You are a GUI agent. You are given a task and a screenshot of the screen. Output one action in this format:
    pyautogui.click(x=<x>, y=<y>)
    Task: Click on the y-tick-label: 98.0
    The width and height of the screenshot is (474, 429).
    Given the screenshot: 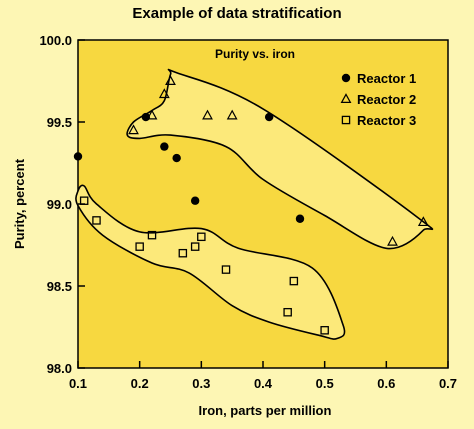 What is the action you would take?
    pyautogui.click(x=59, y=368)
    